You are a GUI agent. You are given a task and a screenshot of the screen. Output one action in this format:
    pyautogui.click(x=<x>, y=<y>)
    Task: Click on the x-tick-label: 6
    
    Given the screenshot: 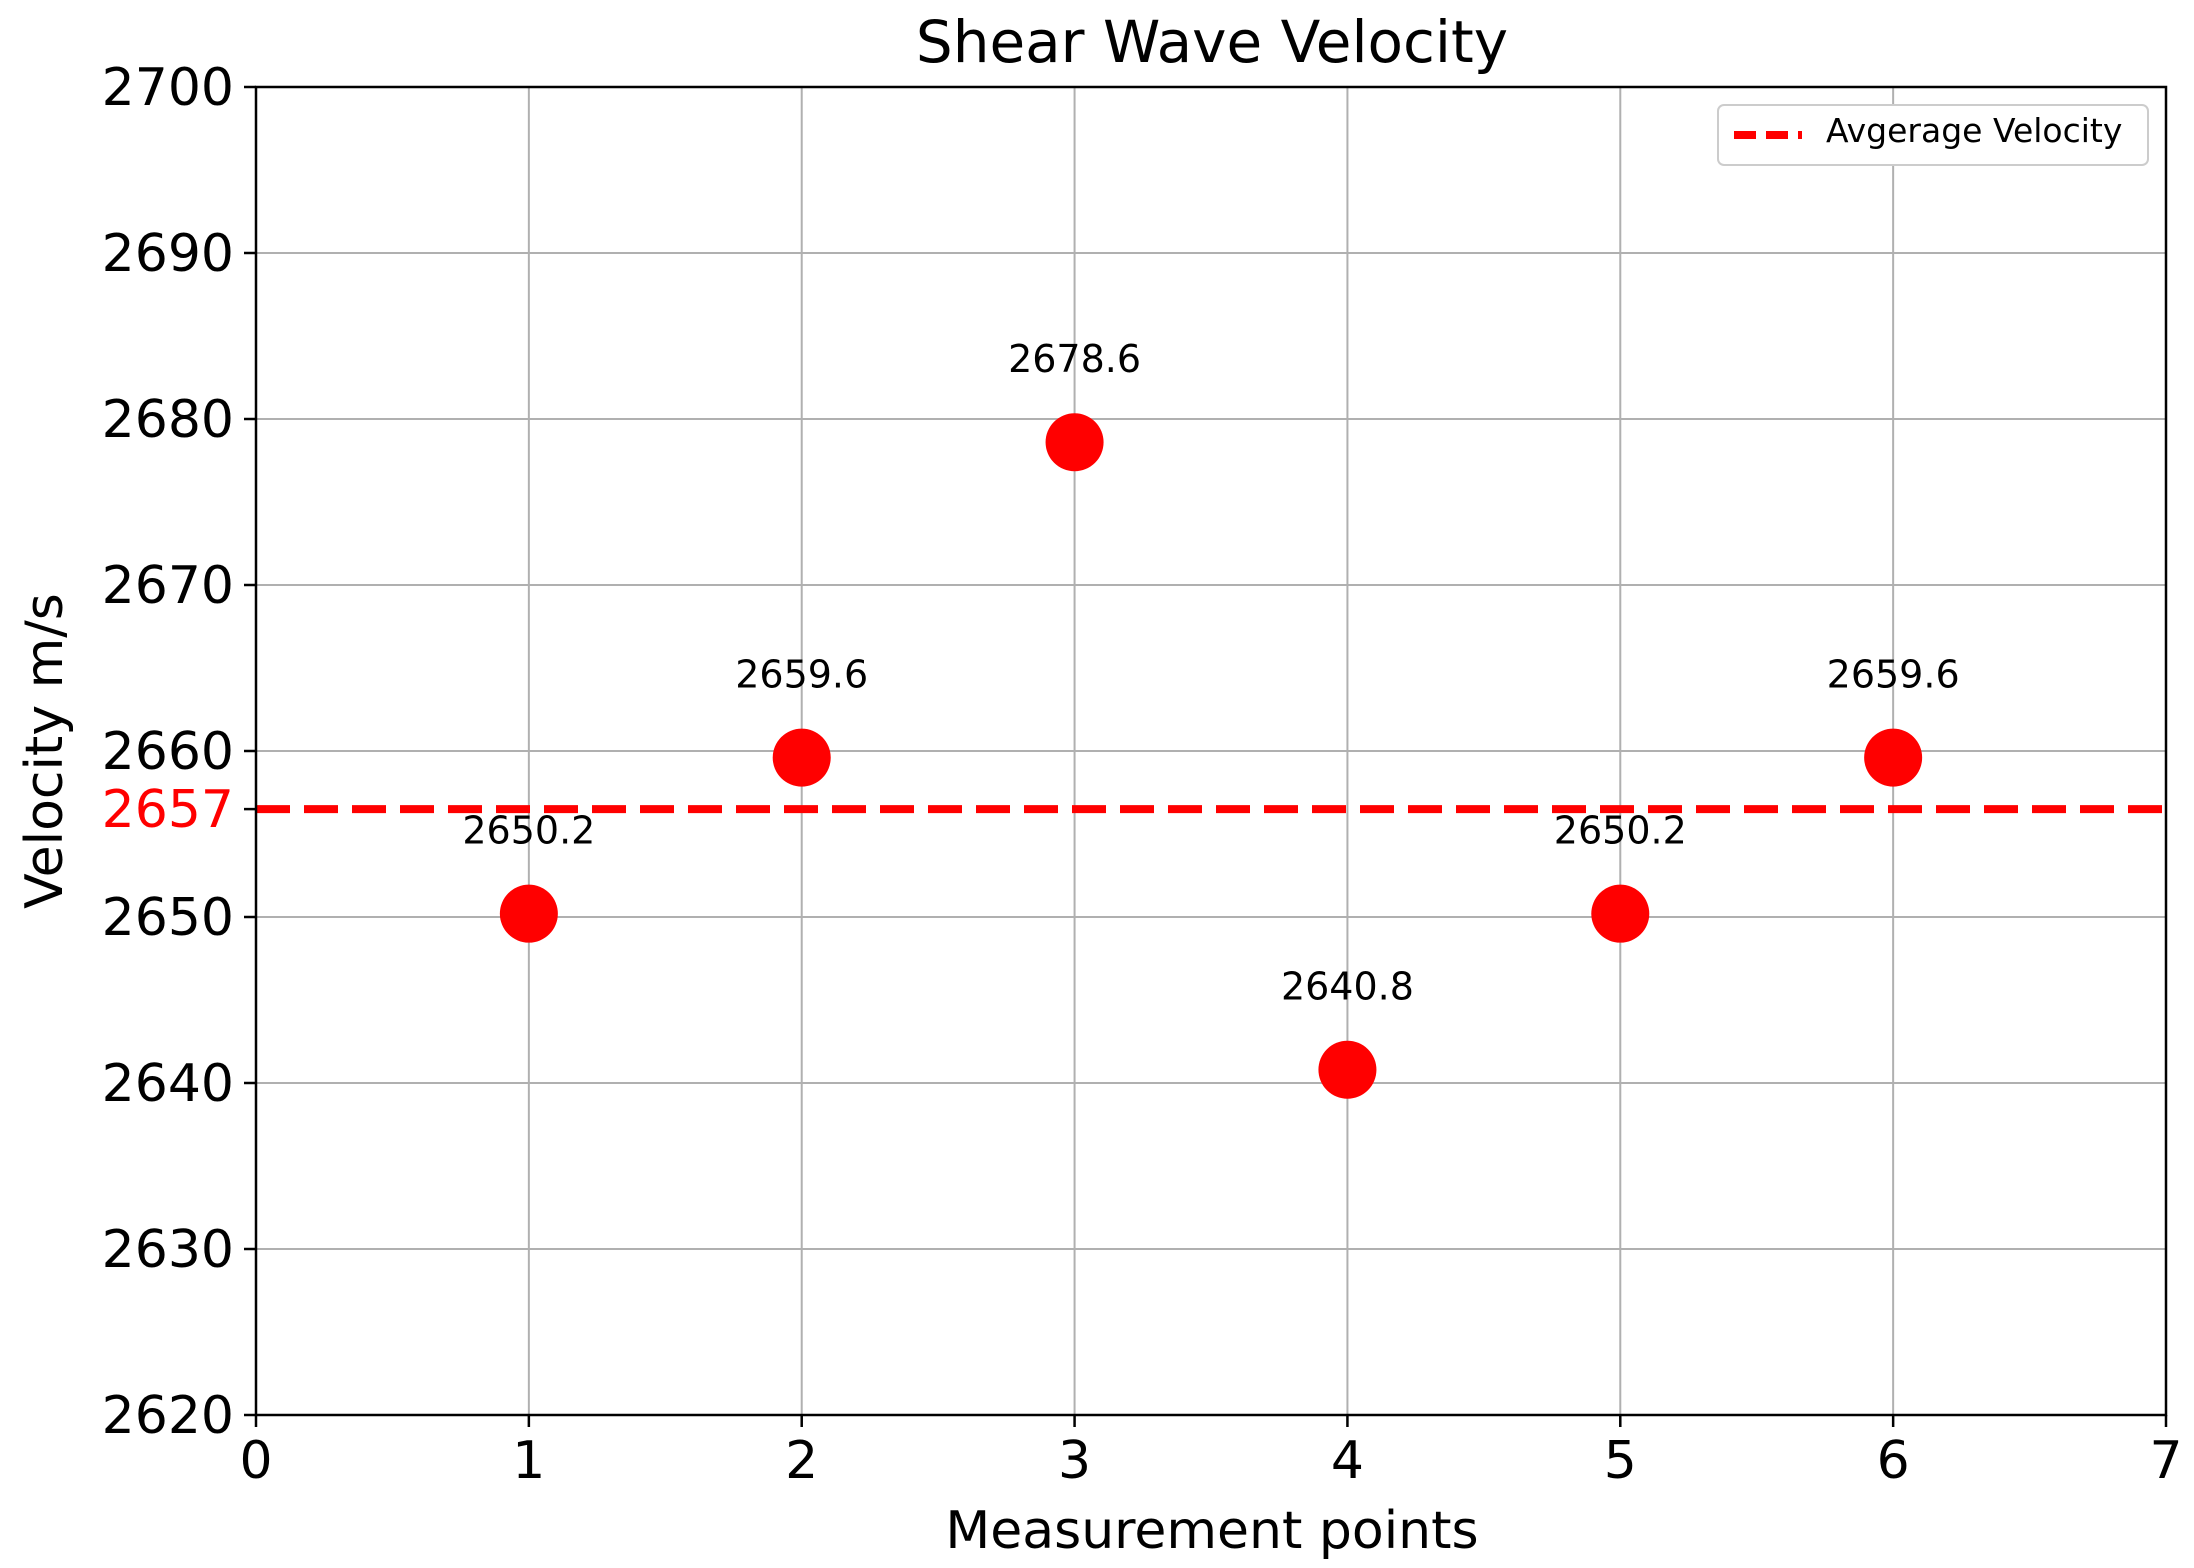 What is the action you would take?
    pyautogui.click(x=1893, y=1461)
    